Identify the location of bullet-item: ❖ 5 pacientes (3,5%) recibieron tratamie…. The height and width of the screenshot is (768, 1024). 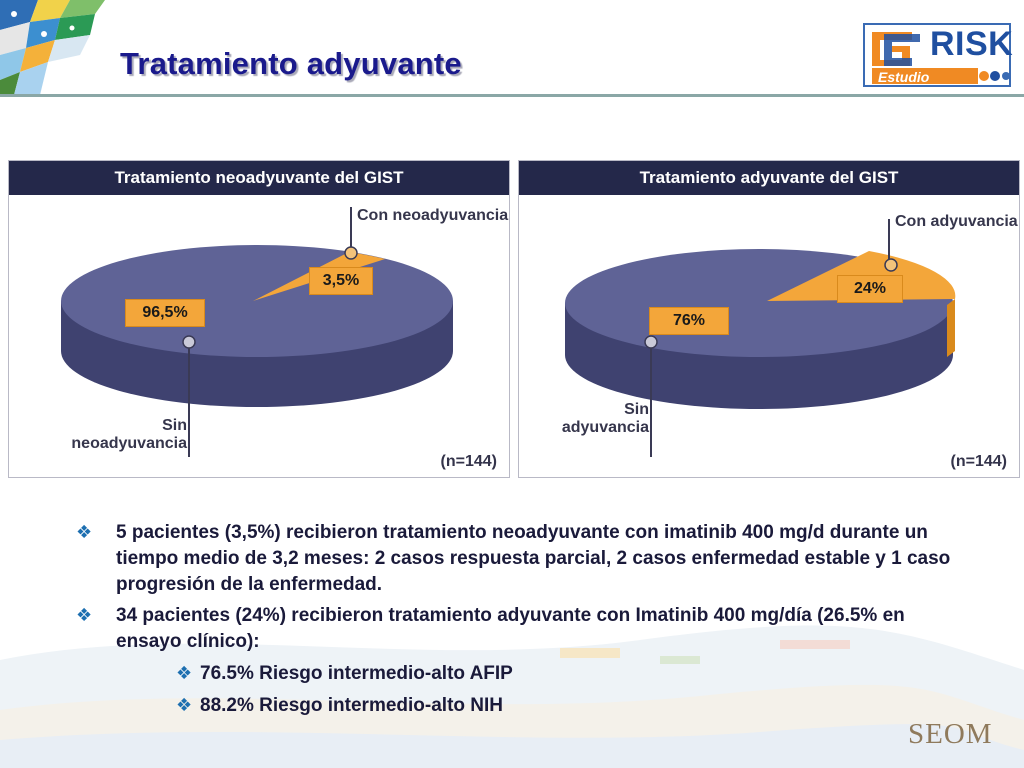
(512, 558).